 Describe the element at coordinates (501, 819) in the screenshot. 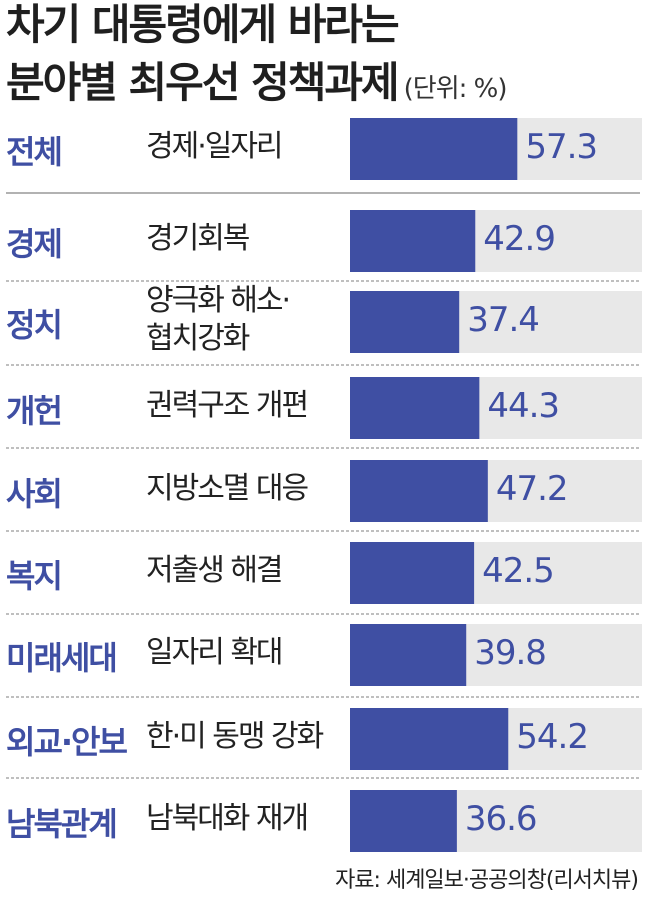

I see `value-label: 36.6` at that location.